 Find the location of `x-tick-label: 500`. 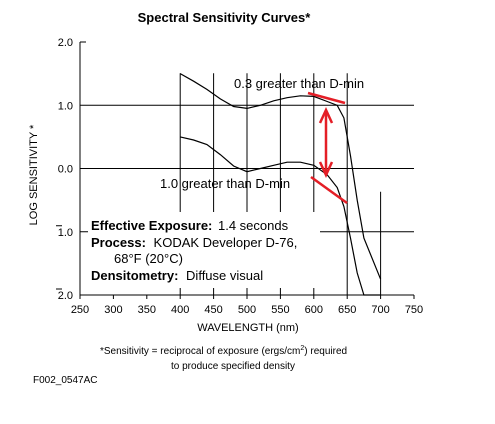

x-tick-label: 500 is located at coordinates (247, 310).